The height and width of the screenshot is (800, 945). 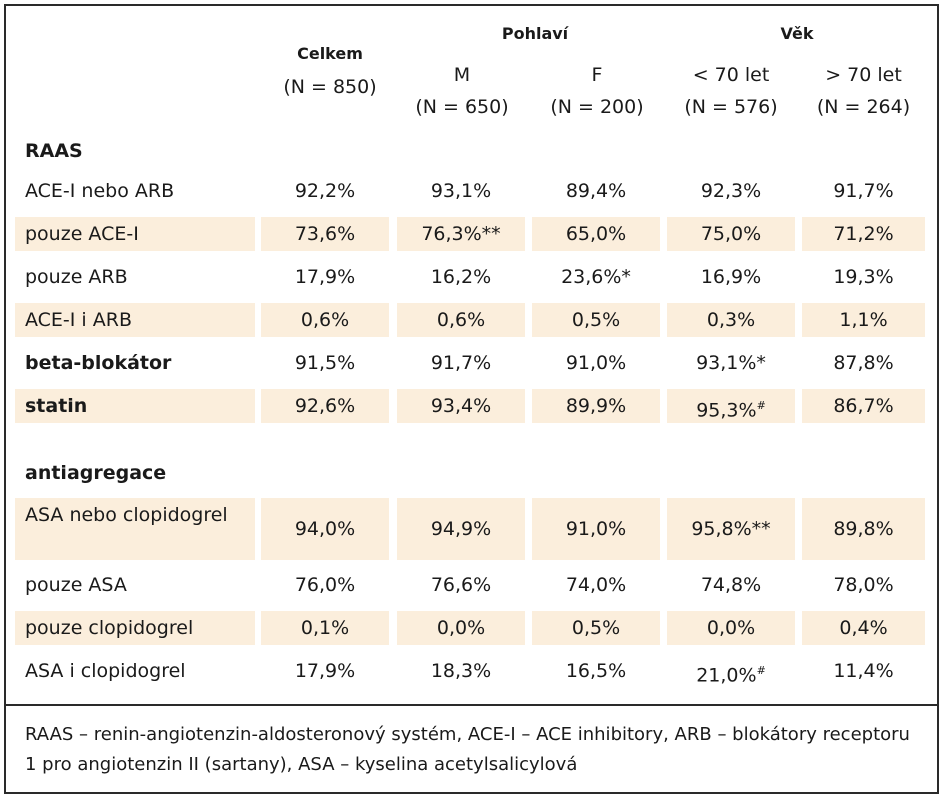 What do you see at coordinates (726, 410) in the screenshot?
I see `cell-lt70-value: 95,3%` at bounding box center [726, 410].